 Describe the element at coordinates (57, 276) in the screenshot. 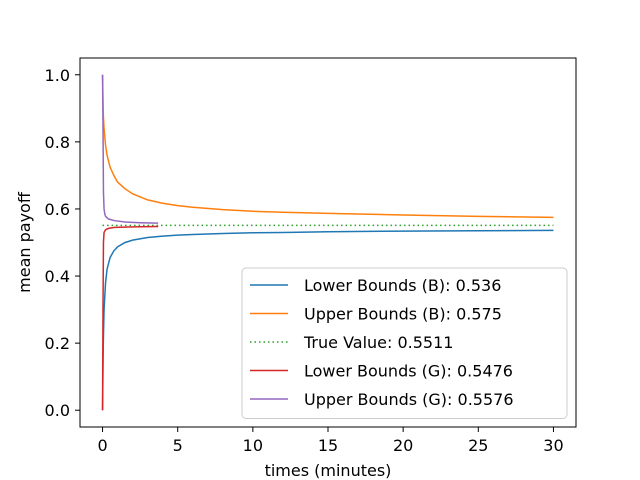

I see `y-tick-label: 0.4` at that location.